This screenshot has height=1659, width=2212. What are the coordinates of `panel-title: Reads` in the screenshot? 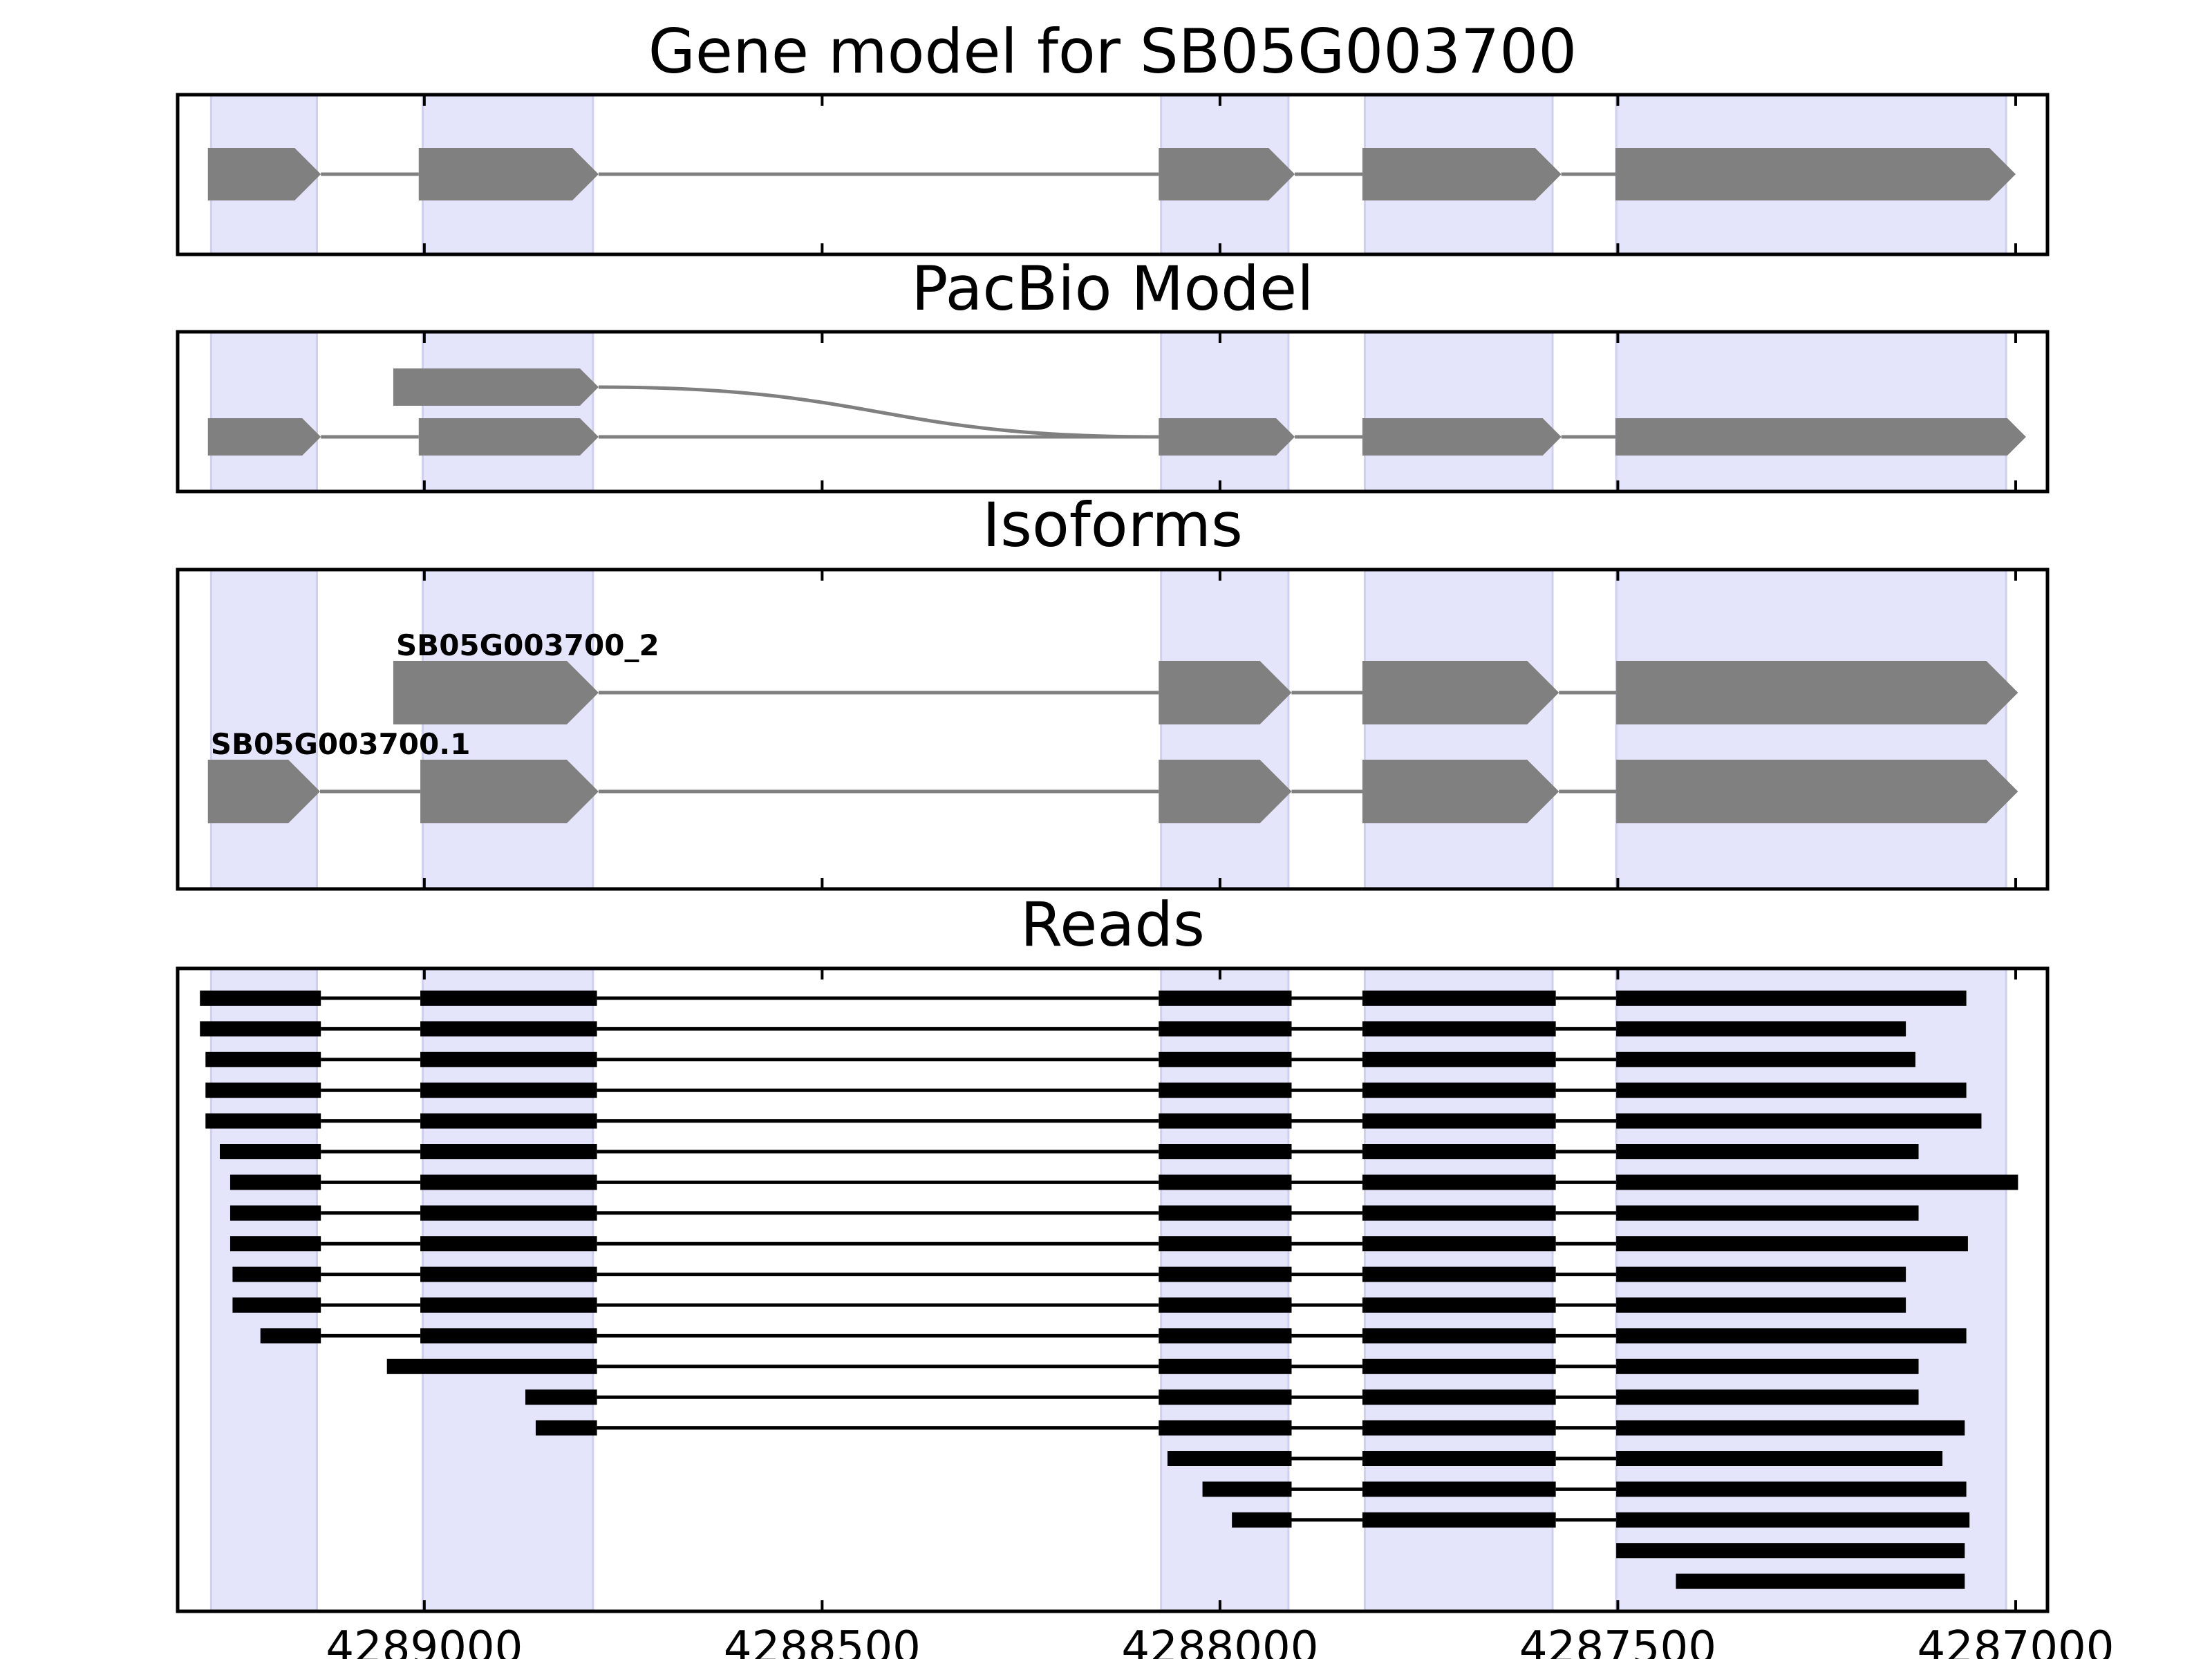 It's located at (1112, 924).